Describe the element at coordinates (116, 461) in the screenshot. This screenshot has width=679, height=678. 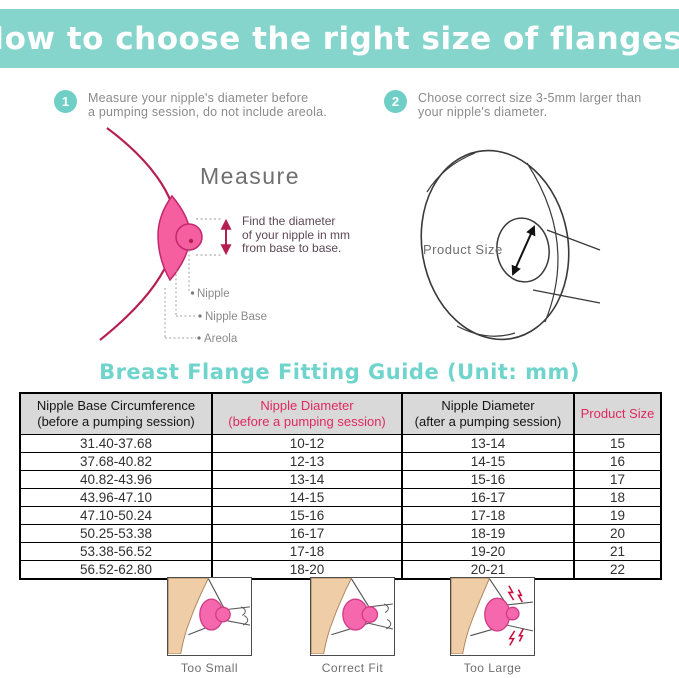
I see `table-cell: 37.68-40.82` at that location.